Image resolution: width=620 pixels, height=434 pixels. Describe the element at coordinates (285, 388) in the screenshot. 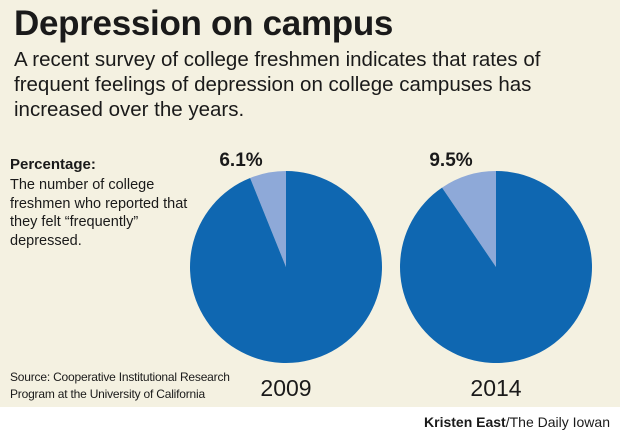

I see `year-label-2009: 2009` at that location.